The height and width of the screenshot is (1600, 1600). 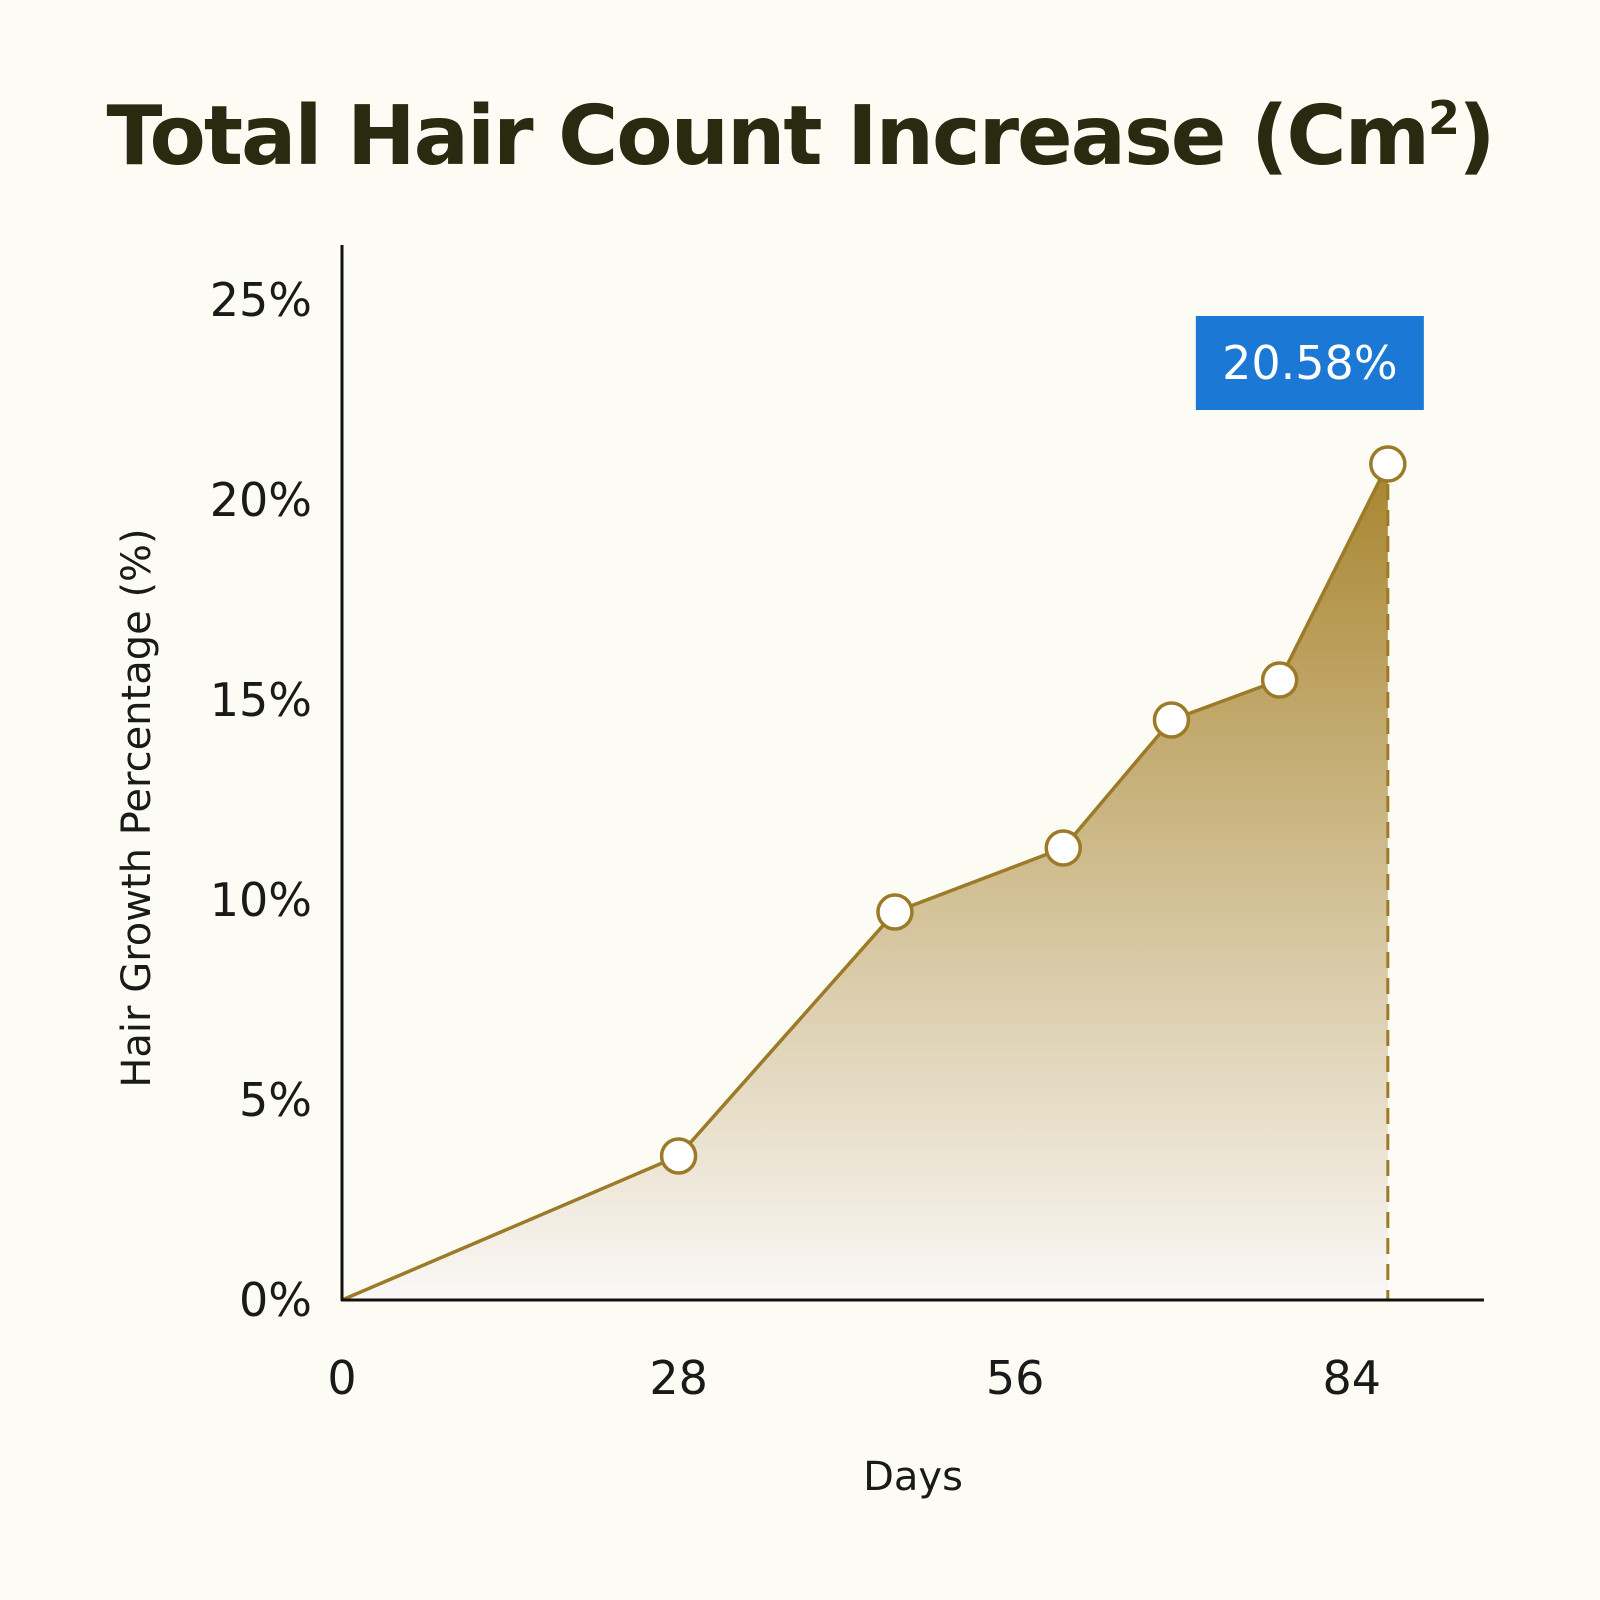 I want to click on chart-title-close: ), so click(x=1477, y=136).